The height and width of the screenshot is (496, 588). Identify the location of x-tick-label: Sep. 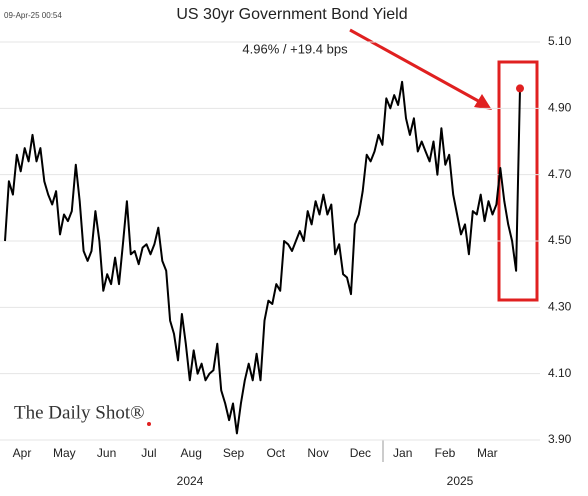
(234, 453).